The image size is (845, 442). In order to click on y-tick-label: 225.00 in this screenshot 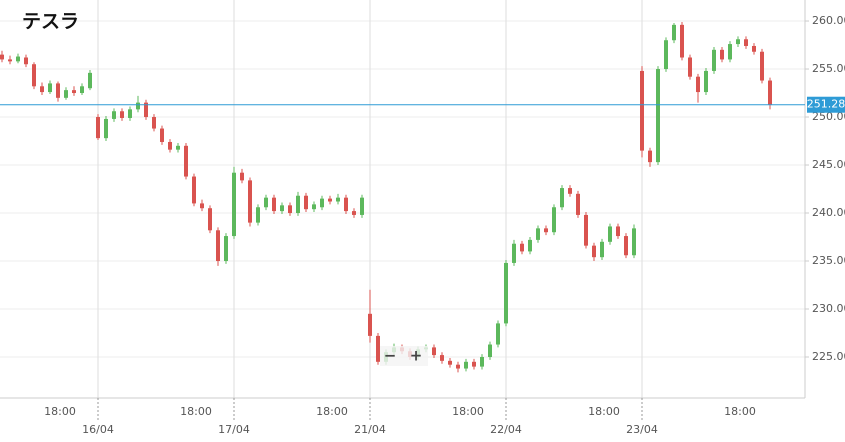, I will do `click(828, 356)`.